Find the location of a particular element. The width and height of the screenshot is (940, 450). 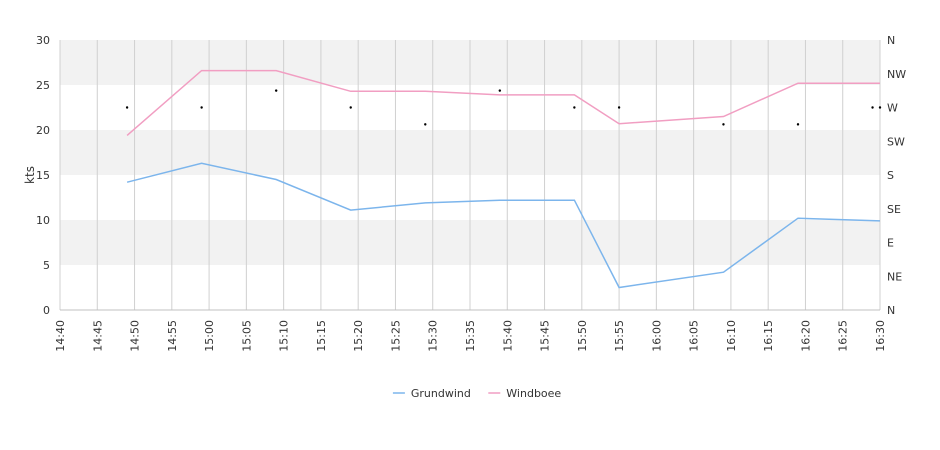

legend-item-windboee: Windboee is located at coordinates (524, 393).